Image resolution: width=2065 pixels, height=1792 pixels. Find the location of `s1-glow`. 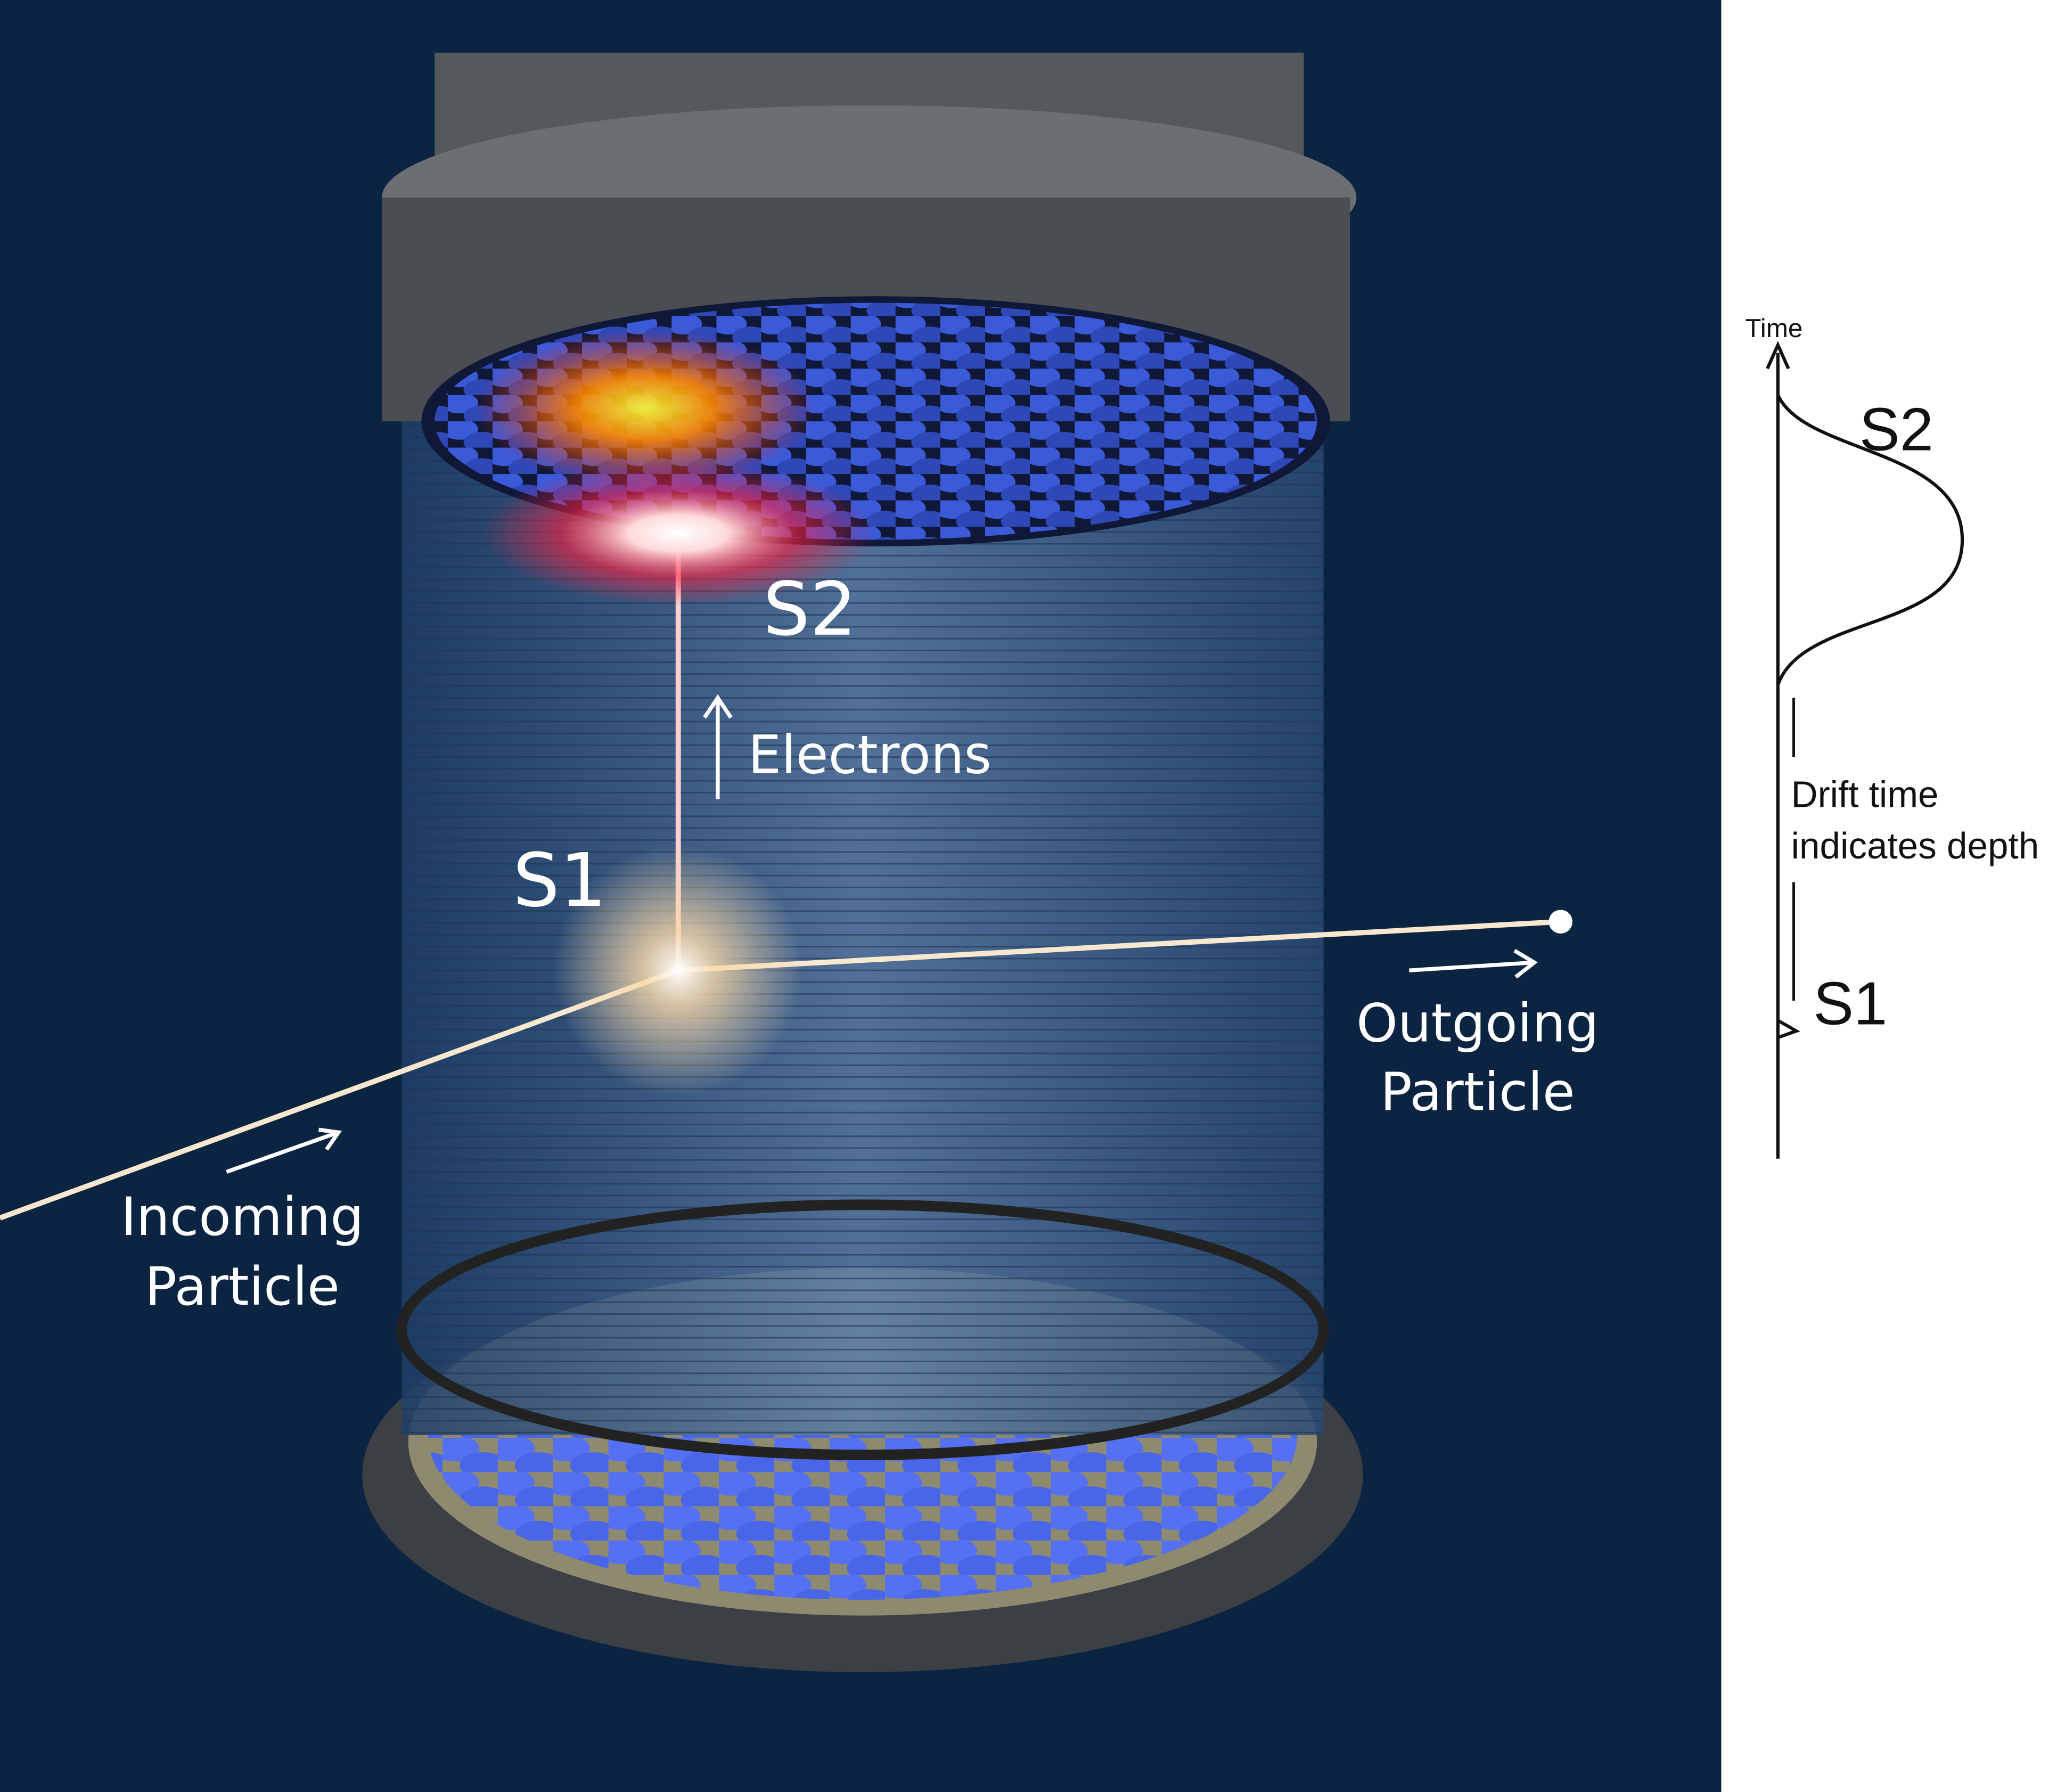

s1-glow is located at coordinates (678, 971).